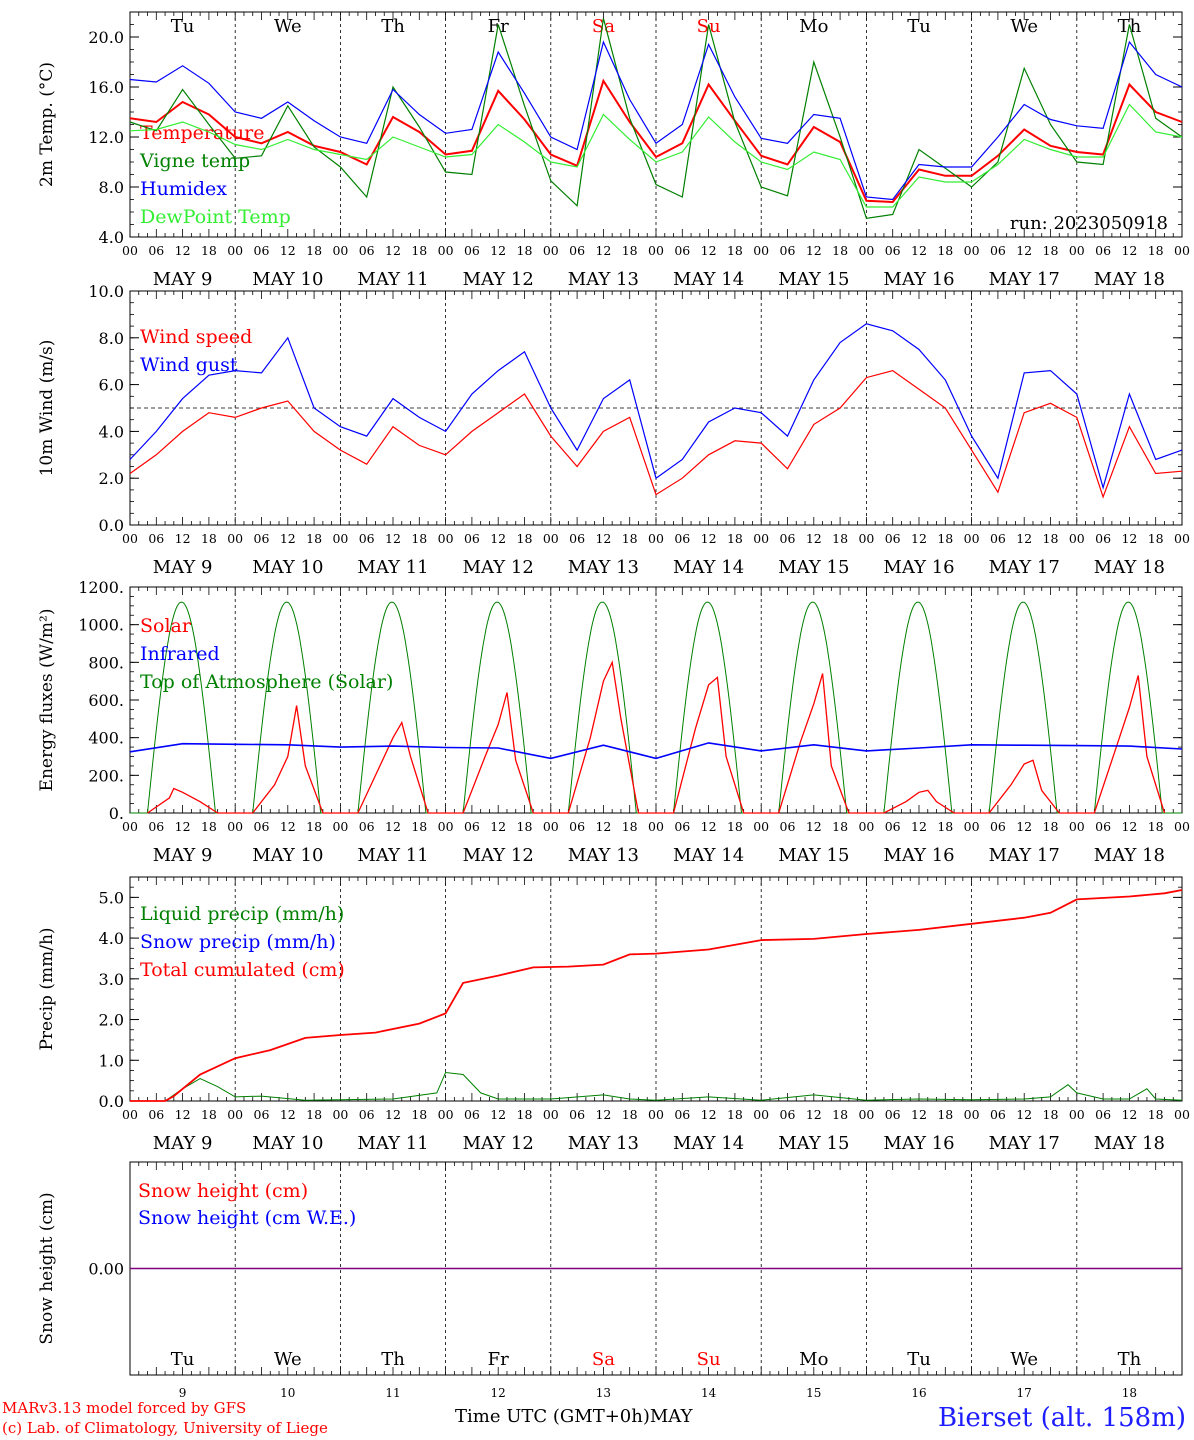 The image size is (1194, 1440). Describe the element at coordinates (111, 385) in the screenshot. I see `y-tick-label: 6.0` at that location.